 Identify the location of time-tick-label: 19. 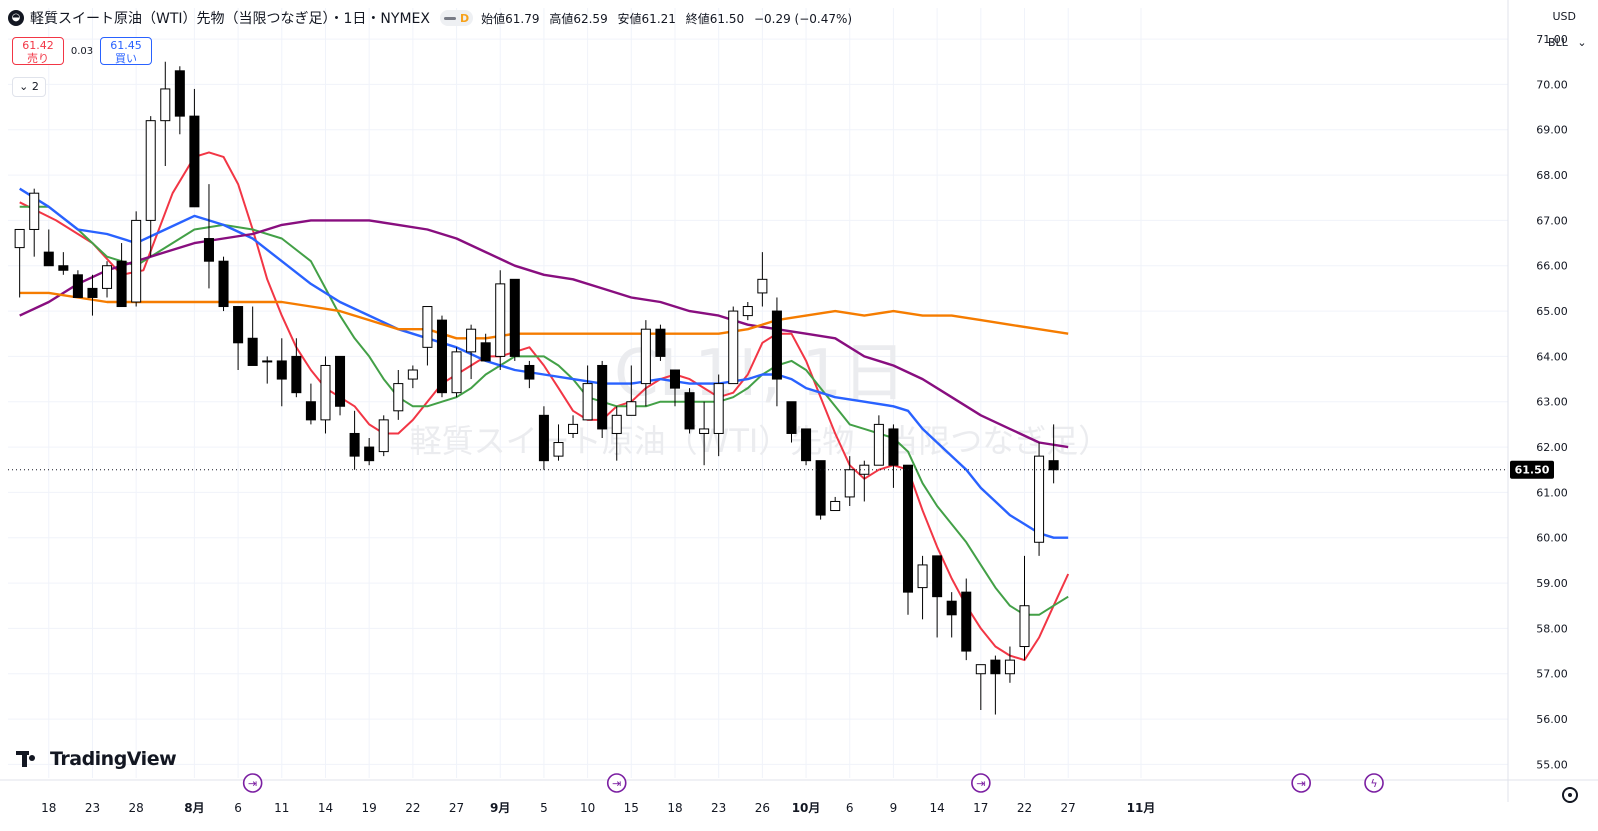
(369, 808).